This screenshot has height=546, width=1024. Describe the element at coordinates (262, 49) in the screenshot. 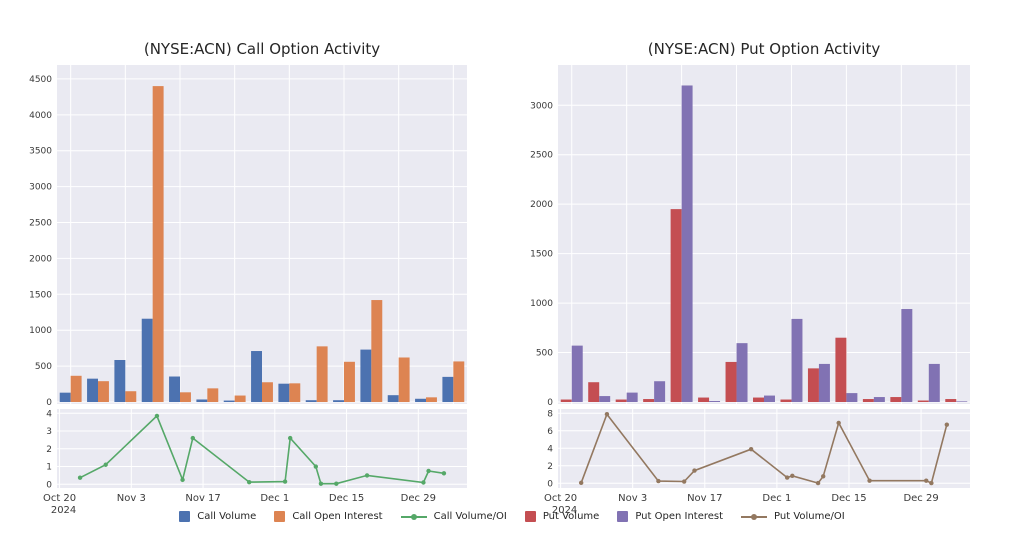

I see `call-chart-title: (NYSE:ACN) Call Option Activity` at that location.